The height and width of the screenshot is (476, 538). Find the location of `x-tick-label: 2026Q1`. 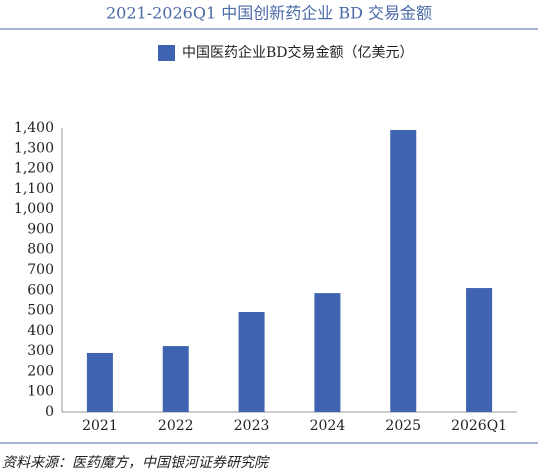

x-tick-label: 2026Q1 is located at coordinates (479, 426).